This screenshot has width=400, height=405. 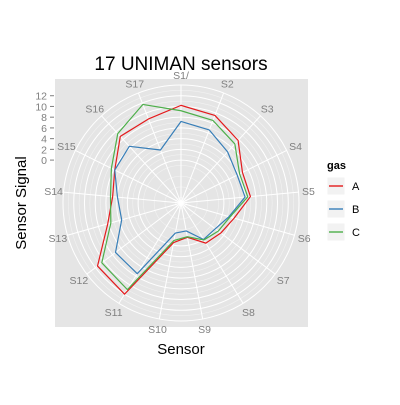 I want to click on x-tick-label: S4, so click(x=295, y=147).